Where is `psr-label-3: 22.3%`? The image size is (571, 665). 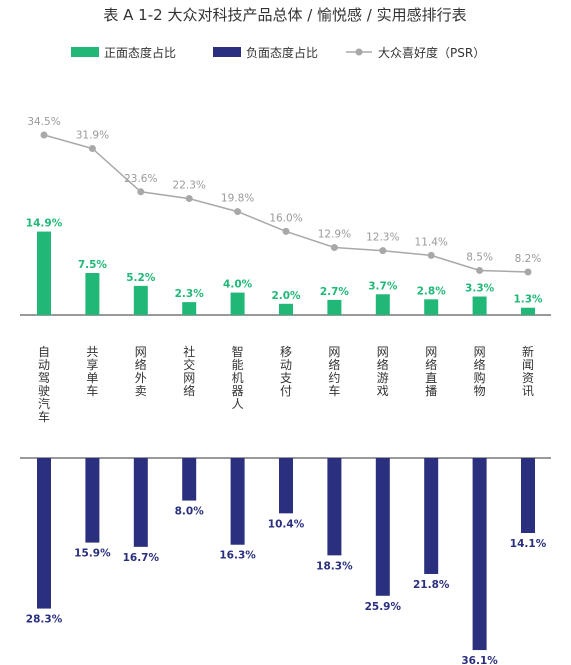
psr-label-3: 22.3% is located at coordinates (189, 186).